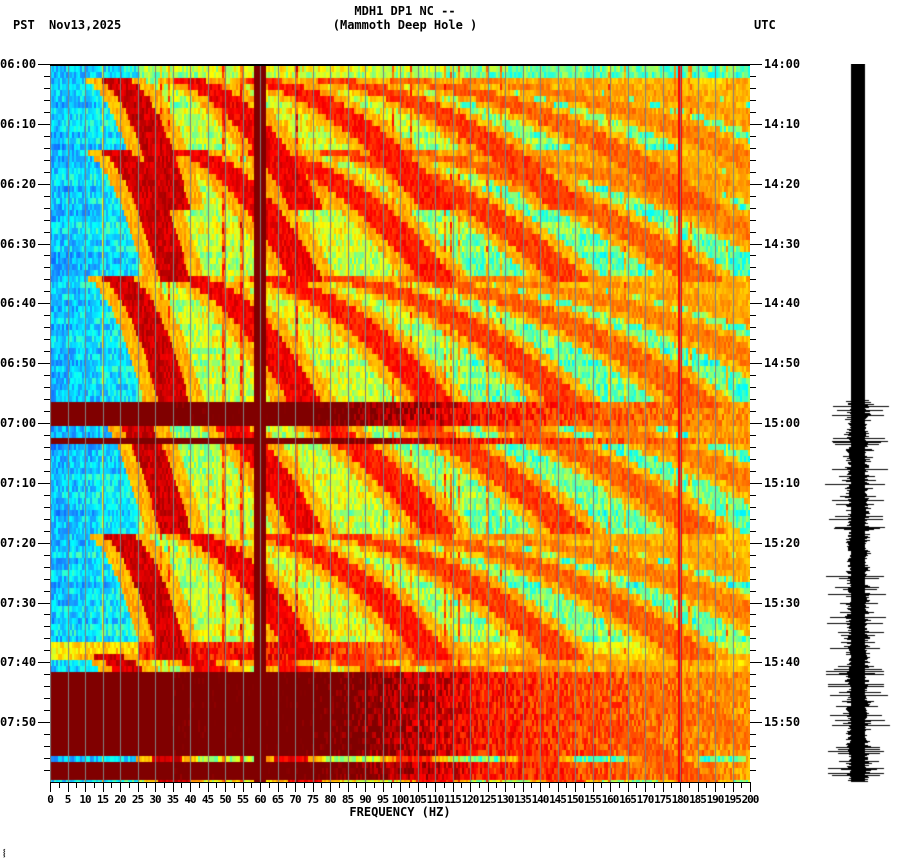 This screenshot has width=902, height=864. Describe the element at coordinates (18, 124) in the screenshot. I see `y-tick-label-left: 06:10` at that location.